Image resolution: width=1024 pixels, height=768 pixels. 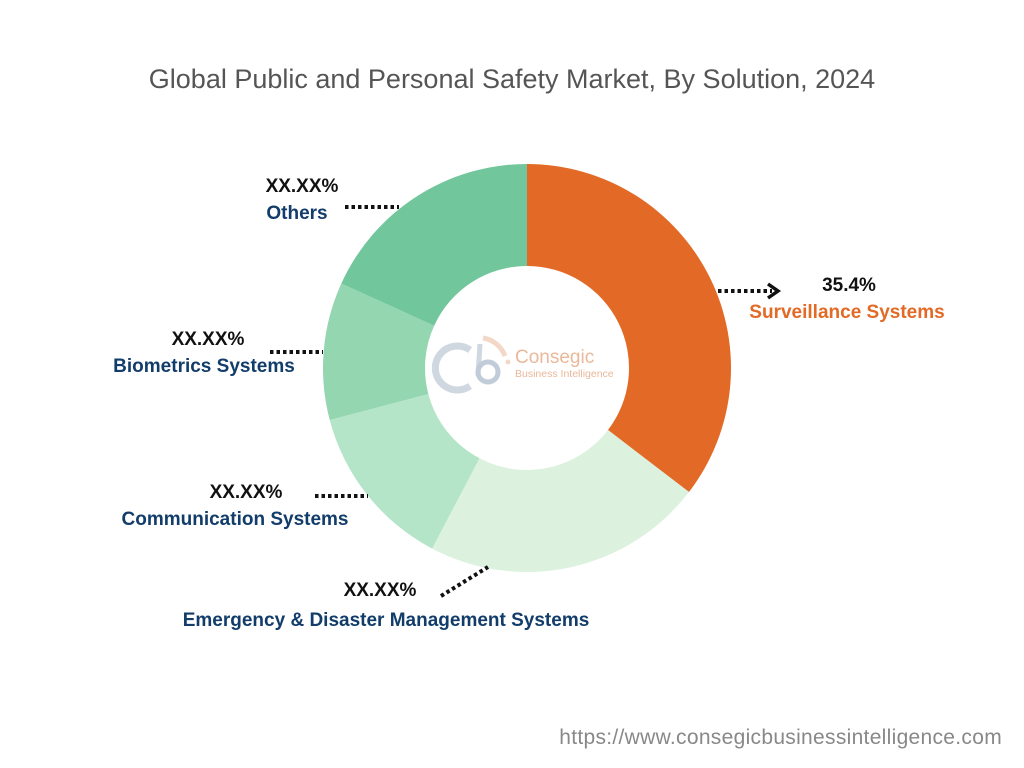 I want to click on logo-sub-text: Business Intelligence, so click(x=564, y=373).